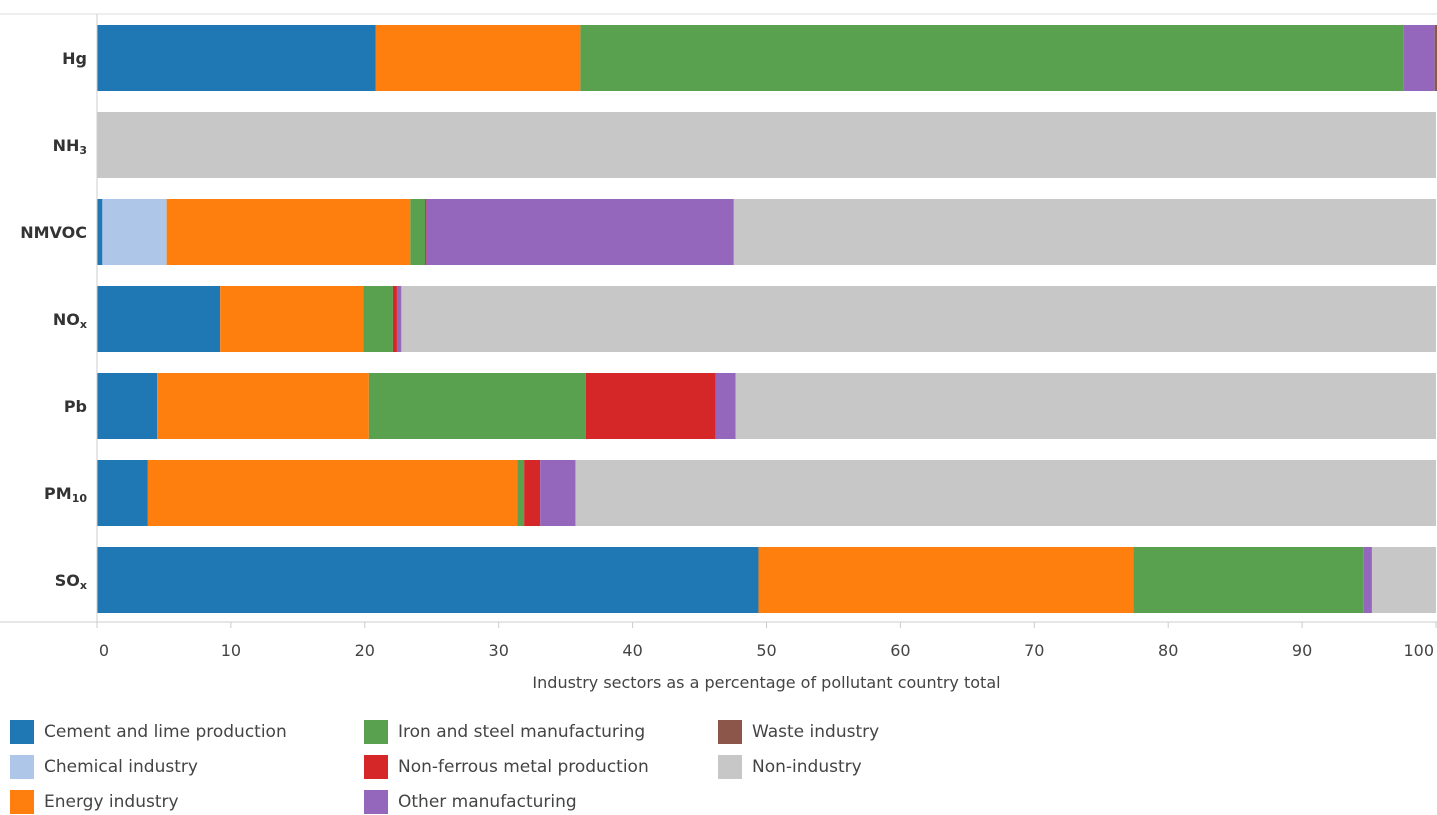  What do you see at coordinates (1168, 650) in the screenshot?
I see `x-tick-label: 80` at bounding box center [1168, 650].